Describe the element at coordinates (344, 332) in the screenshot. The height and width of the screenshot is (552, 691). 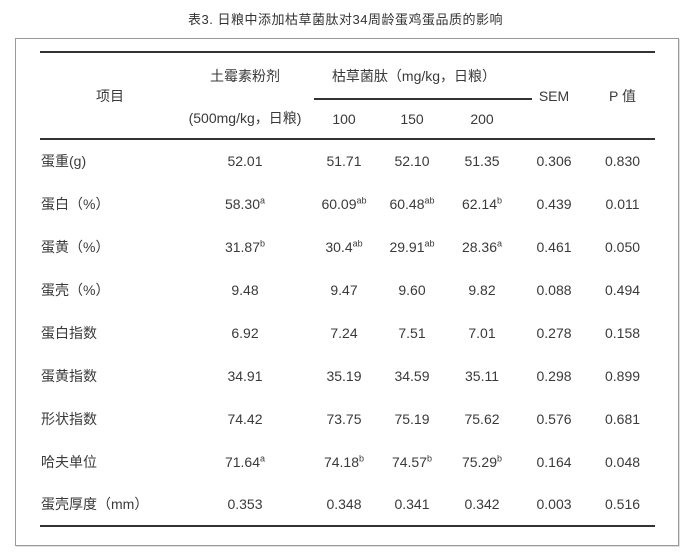
I see `cell-value: 7.24` at that location.